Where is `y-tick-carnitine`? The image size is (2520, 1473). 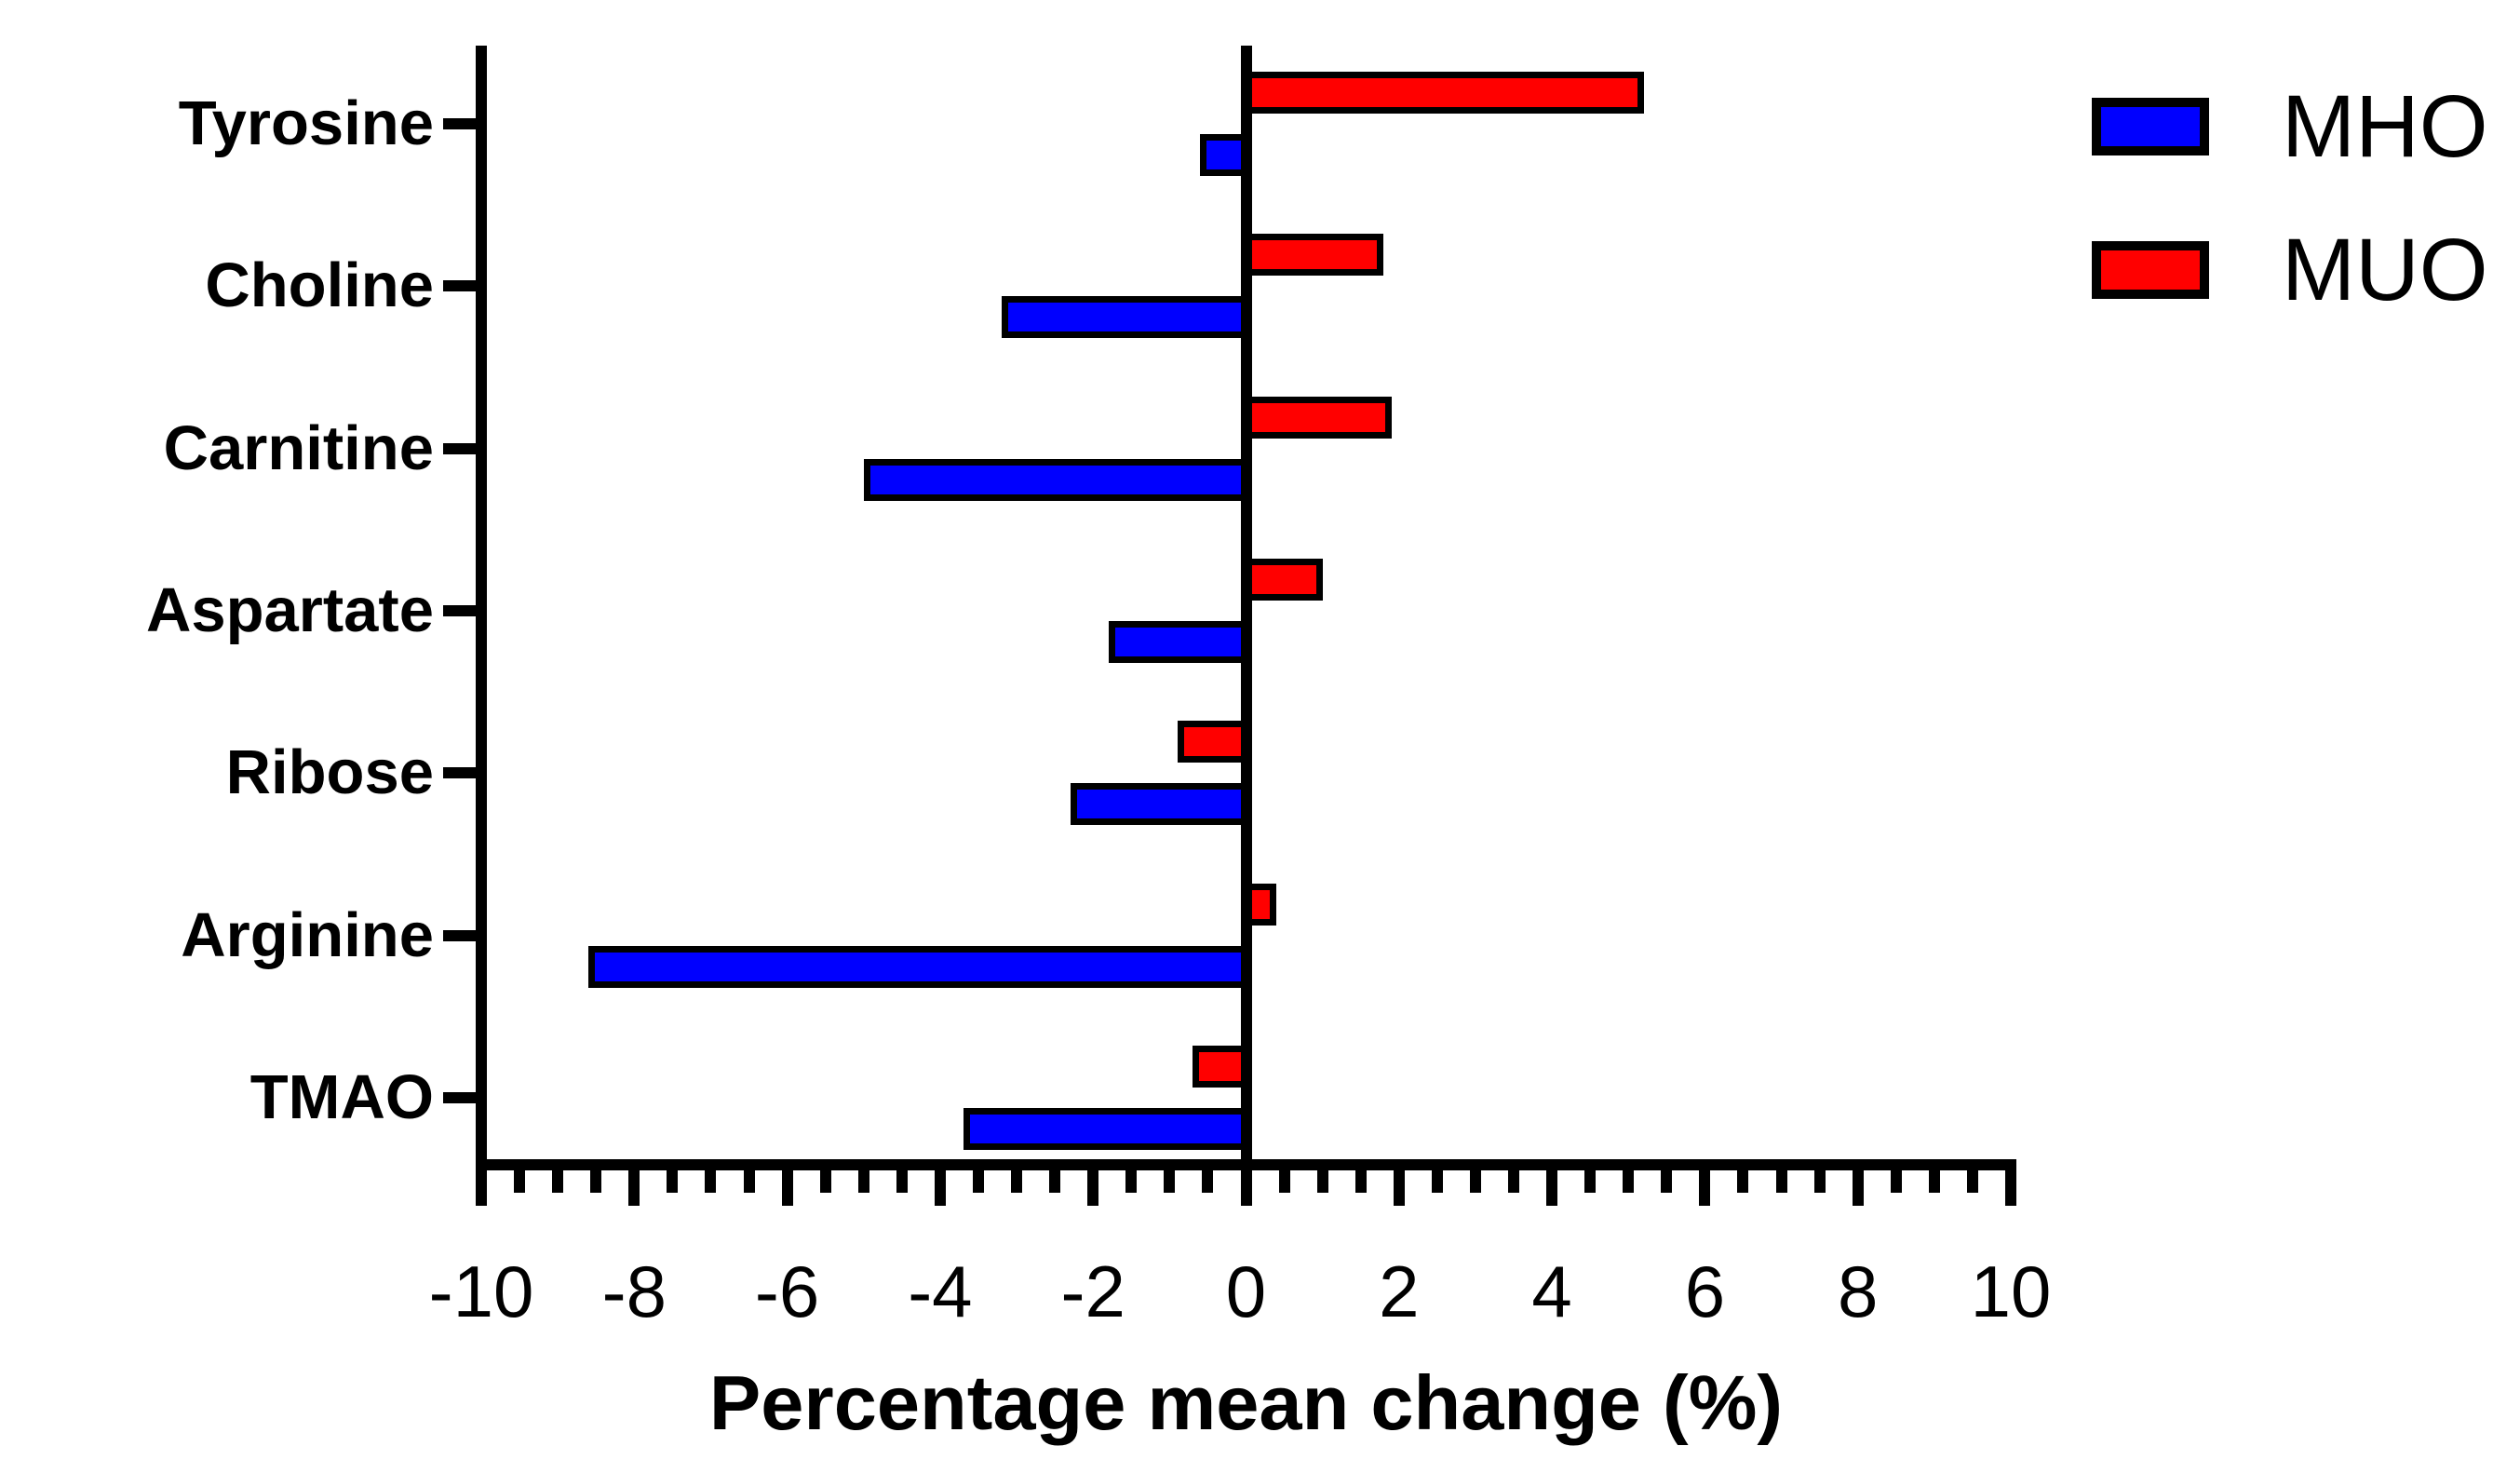 y-tick-carnitine is located at coordinates (459, 448).